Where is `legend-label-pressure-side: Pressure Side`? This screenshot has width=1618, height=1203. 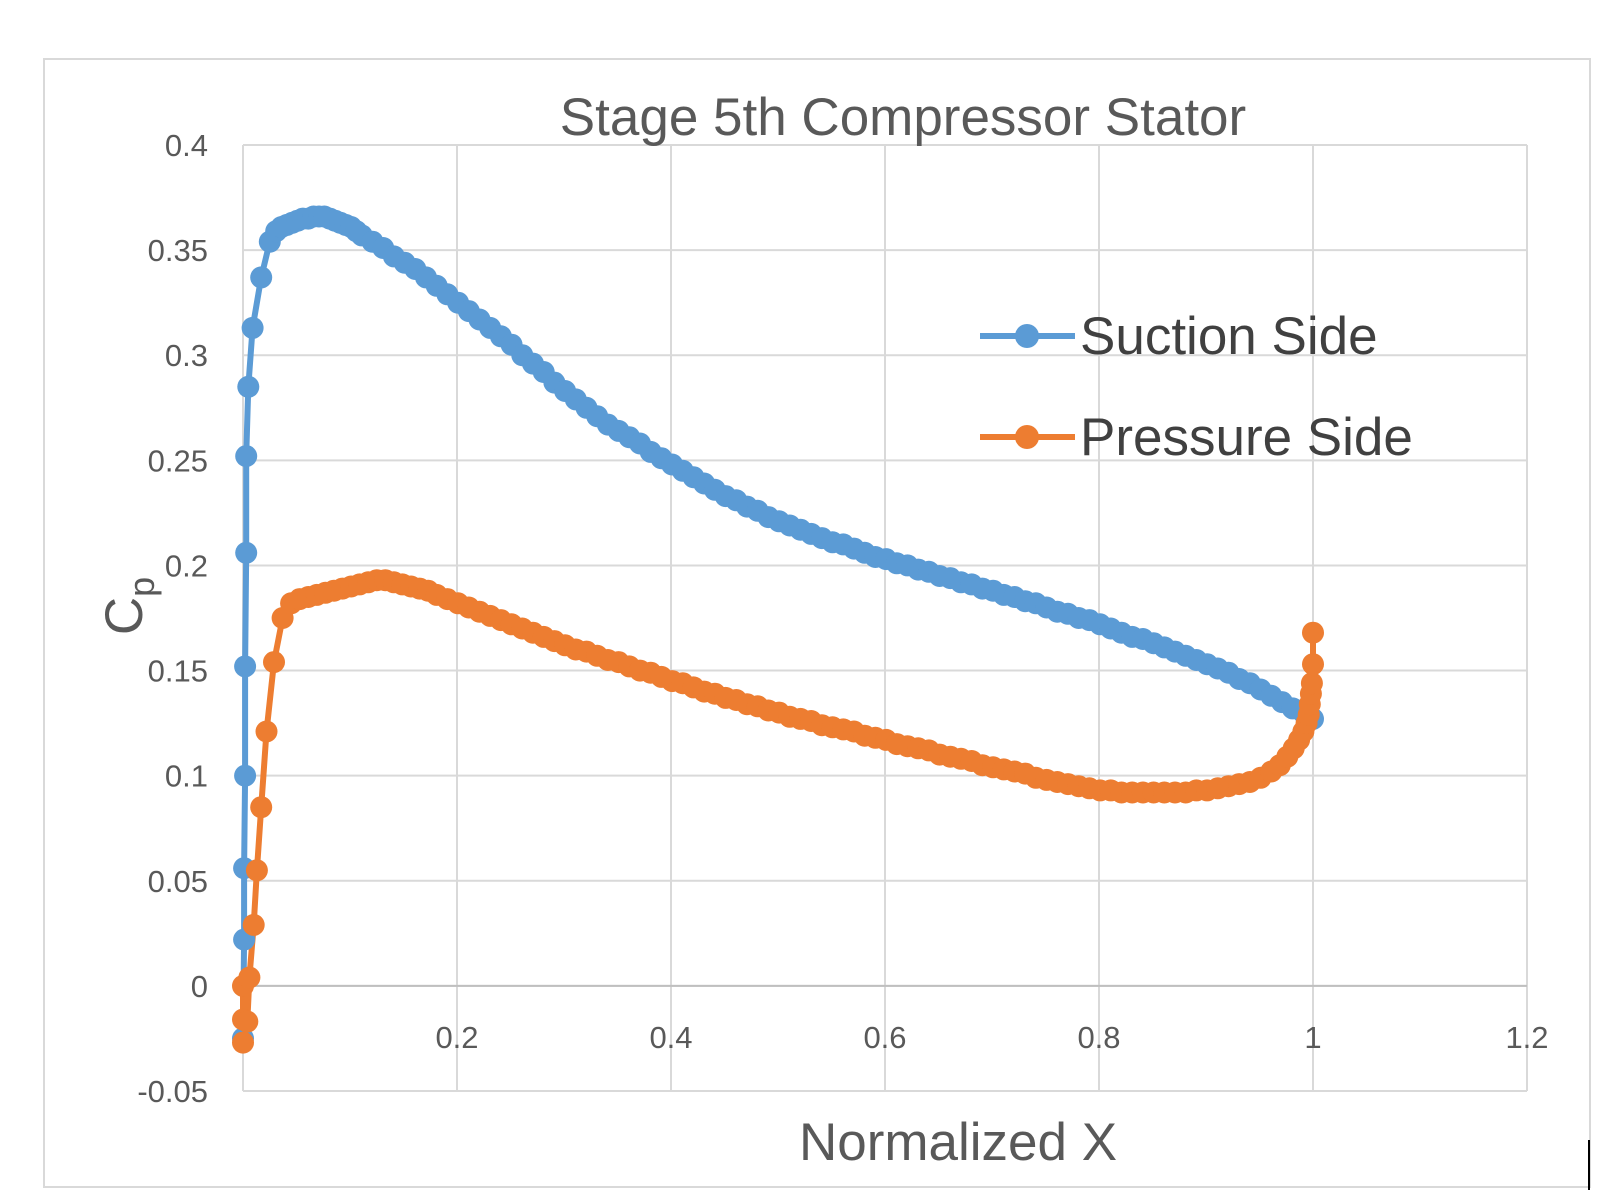
legend-label-pressure-side: Pressure Side is located at coordinates (1246, 437).